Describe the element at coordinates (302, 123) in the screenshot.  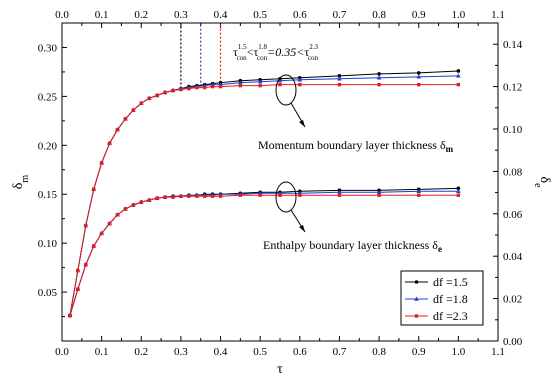
I see `momentum-leader-arrow` at that location.